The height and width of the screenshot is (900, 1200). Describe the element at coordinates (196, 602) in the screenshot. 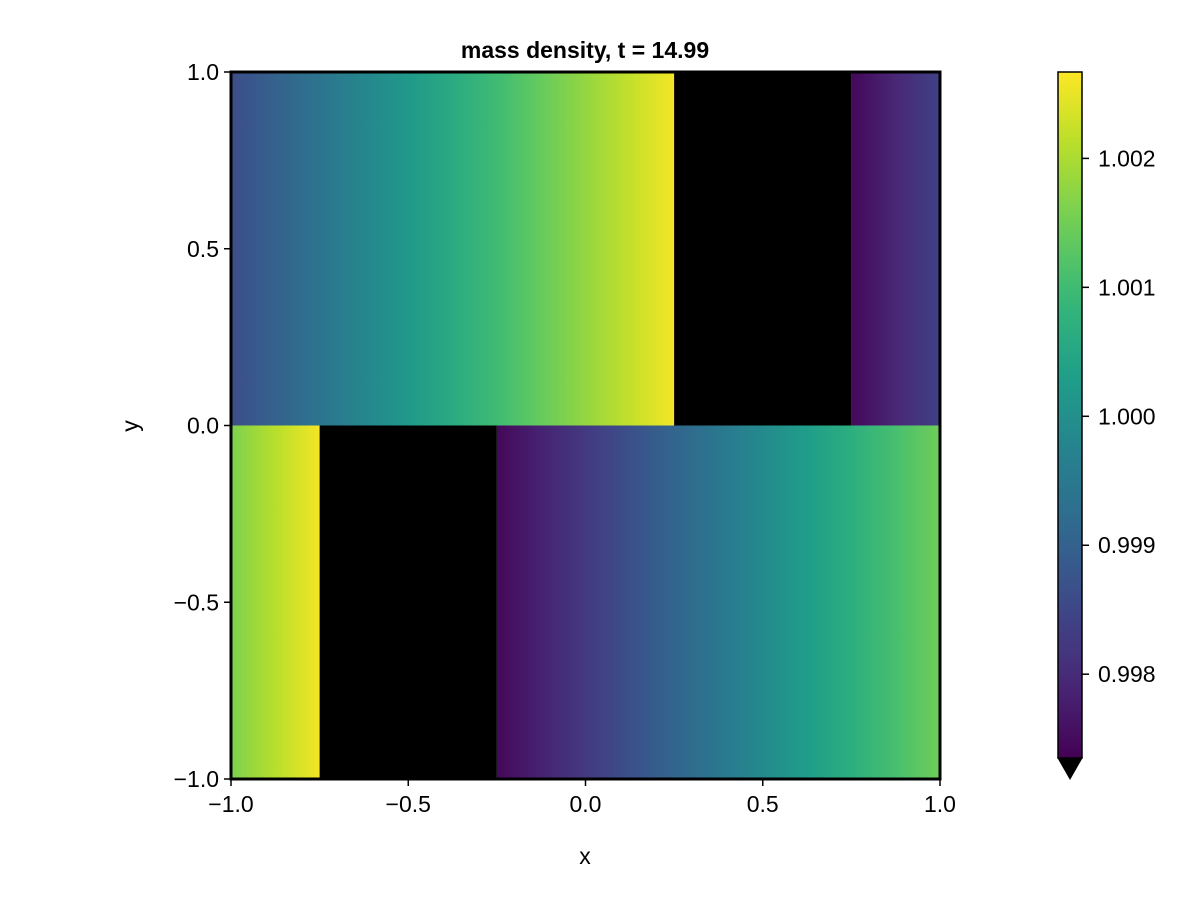

I see `y-tick-label: −0.5` at that location.